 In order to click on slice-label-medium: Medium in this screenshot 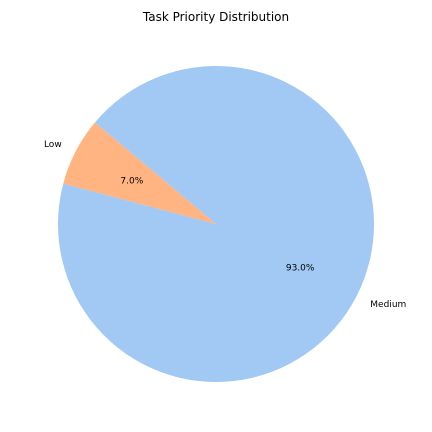, I will do `click(388, 305)`.